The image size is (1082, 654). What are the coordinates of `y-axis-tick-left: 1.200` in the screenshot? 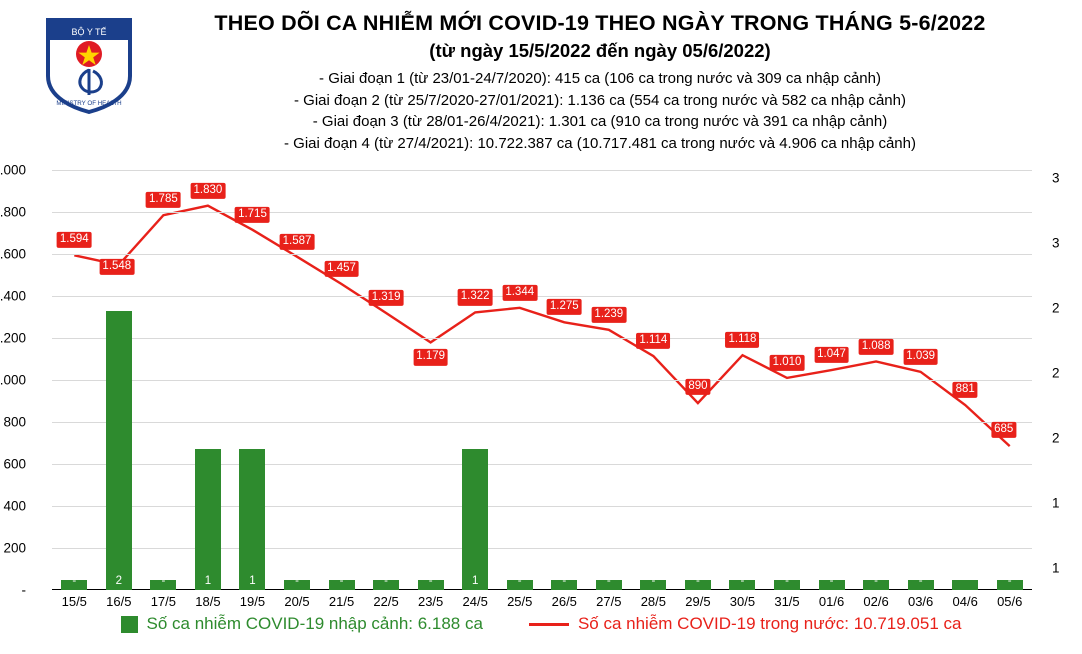 It's located at (13, 338).